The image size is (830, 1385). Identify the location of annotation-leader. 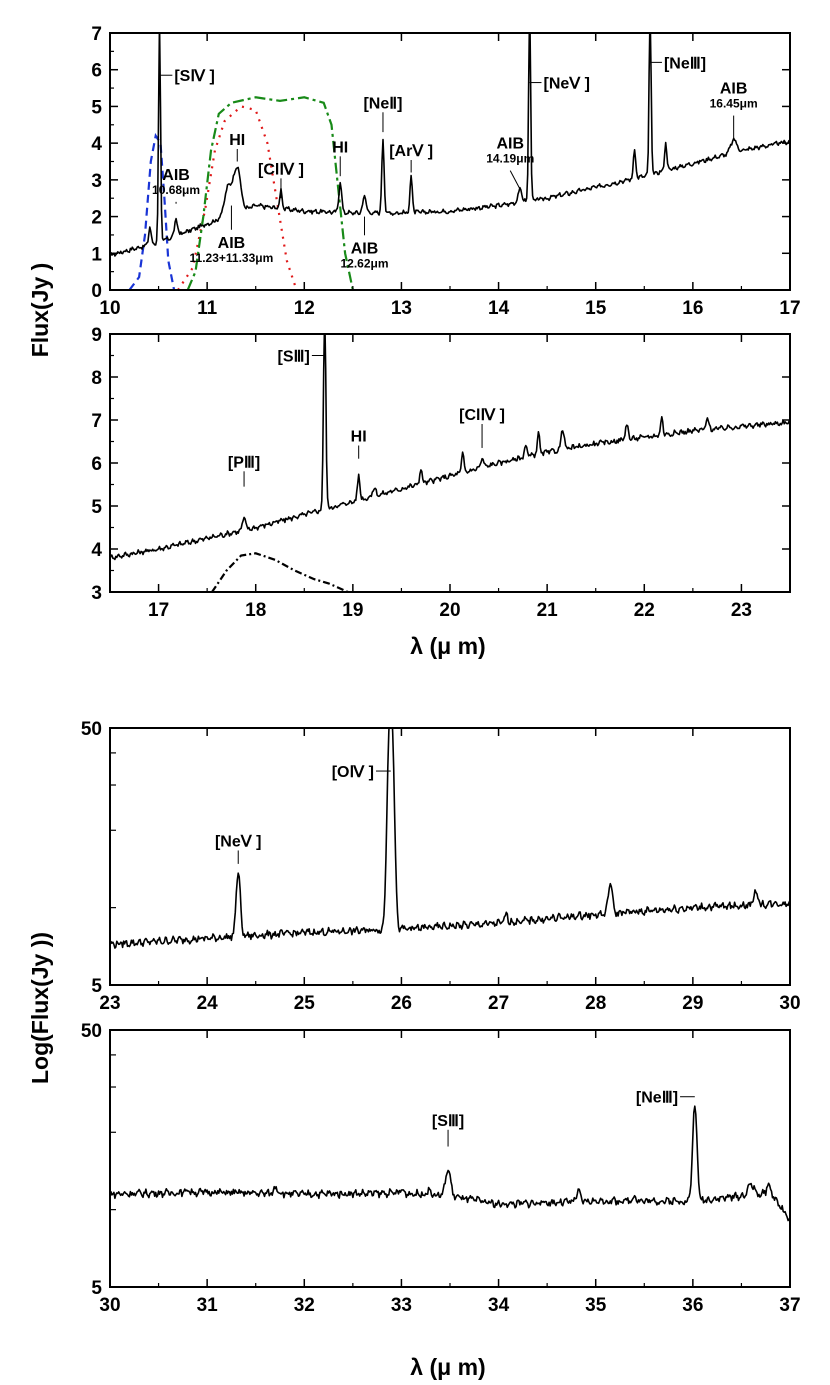
(515, 180).